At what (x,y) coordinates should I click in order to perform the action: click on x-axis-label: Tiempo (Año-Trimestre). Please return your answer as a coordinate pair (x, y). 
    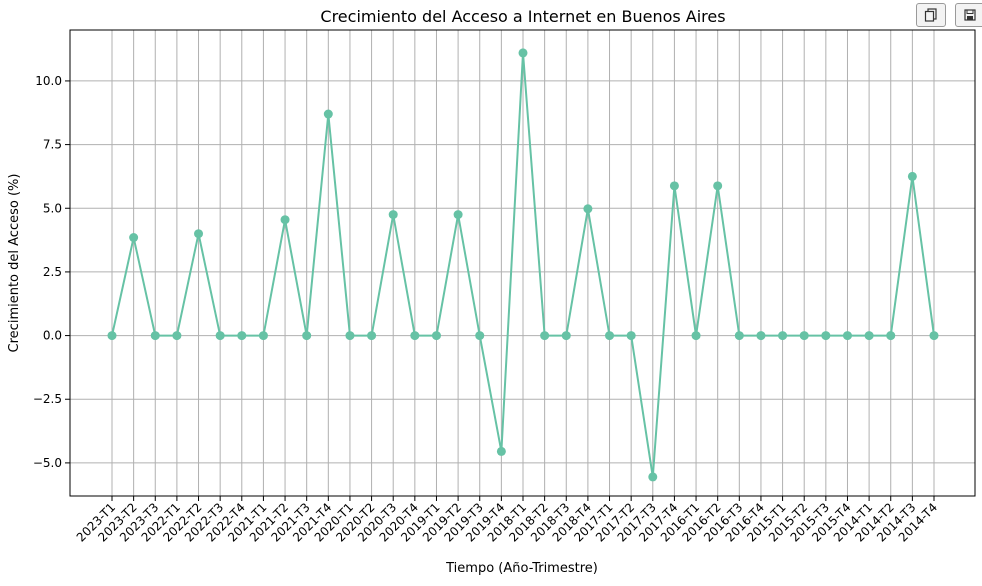
    Looking at the image, I should click on (521, 568).